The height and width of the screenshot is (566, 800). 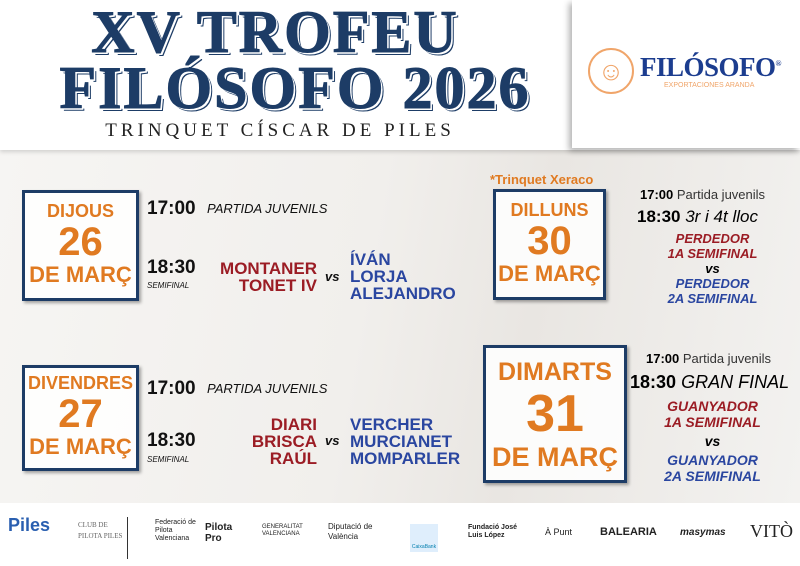 I want to click on date-box-dilluns: DILLUNS 30 DE MARÇ, so click(x=549, y=244).